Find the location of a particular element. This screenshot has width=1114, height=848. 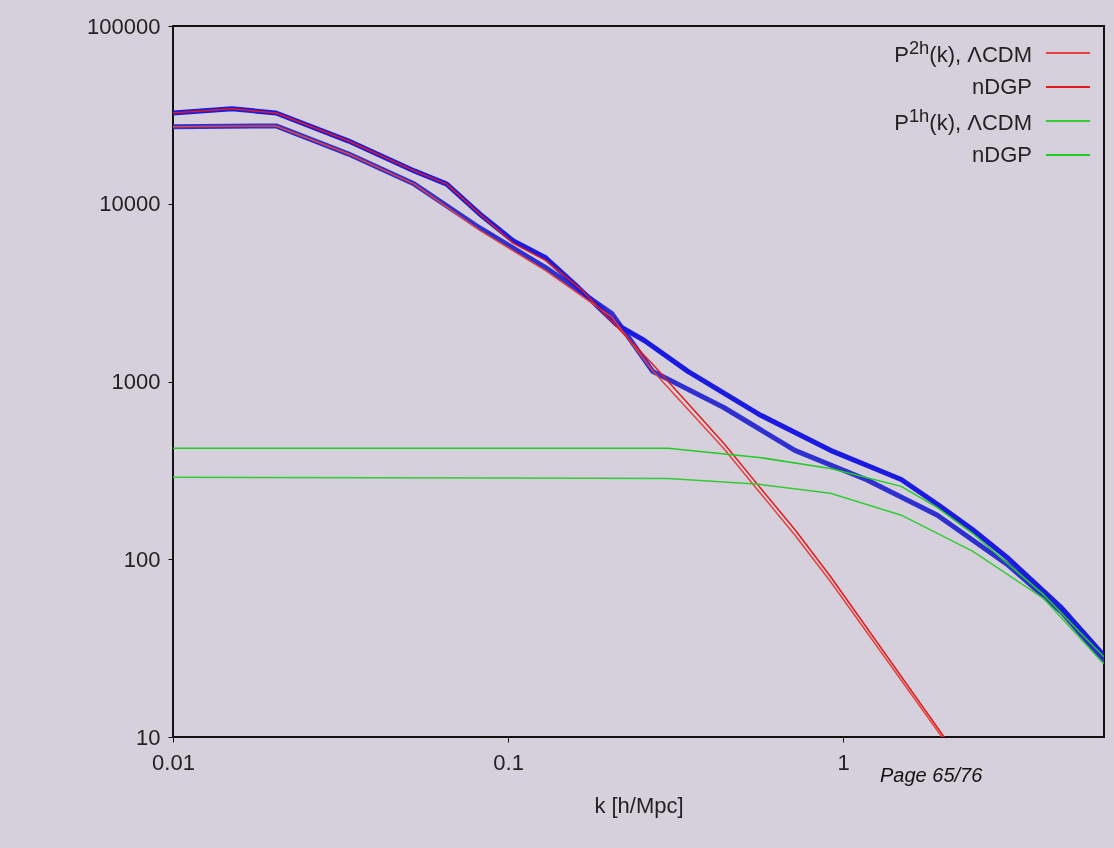

legend-label: P$^{2h}$(k), ΛCDM is located at coordinates (963, 53).